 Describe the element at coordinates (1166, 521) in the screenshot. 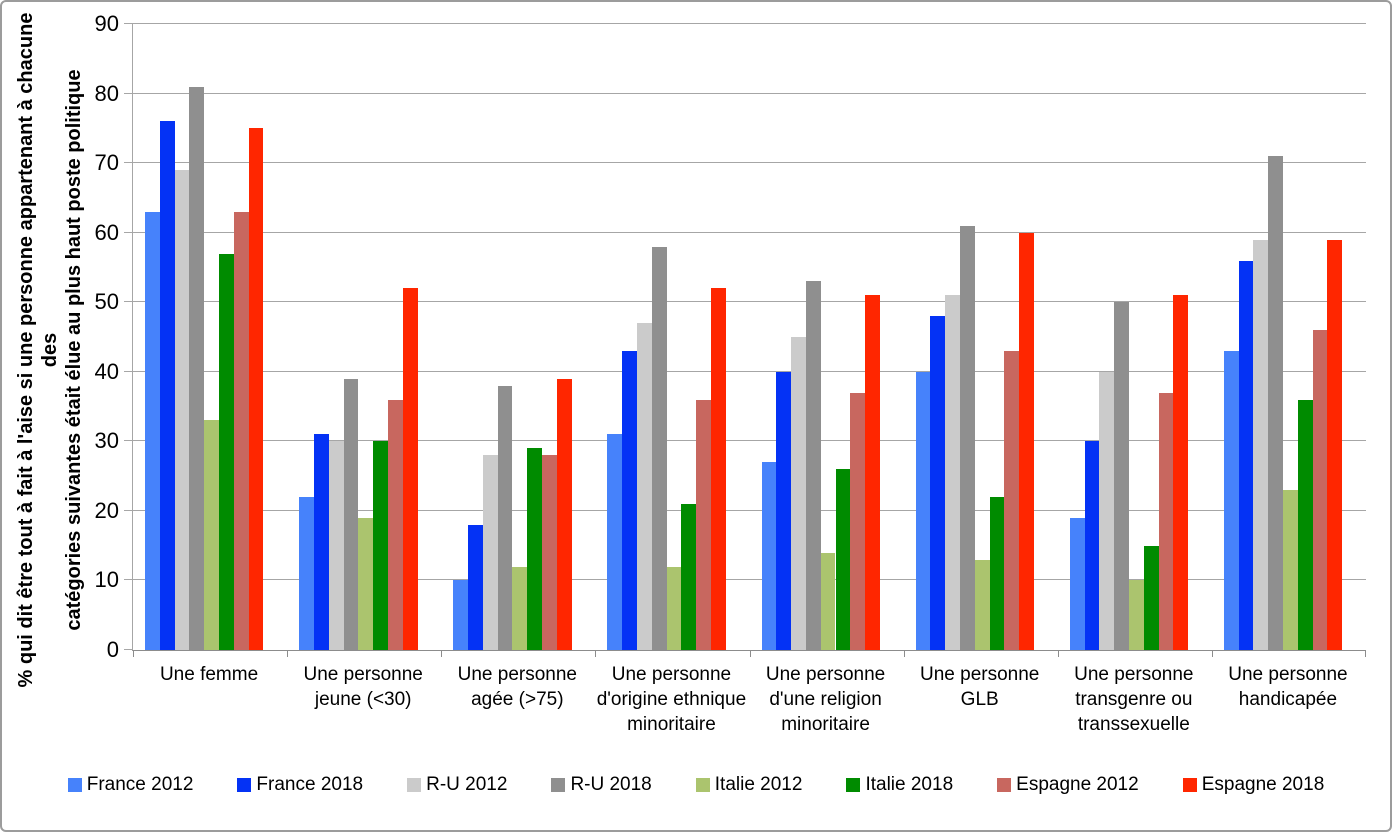

I see `bar-espagne-2012-cat7` at that location.